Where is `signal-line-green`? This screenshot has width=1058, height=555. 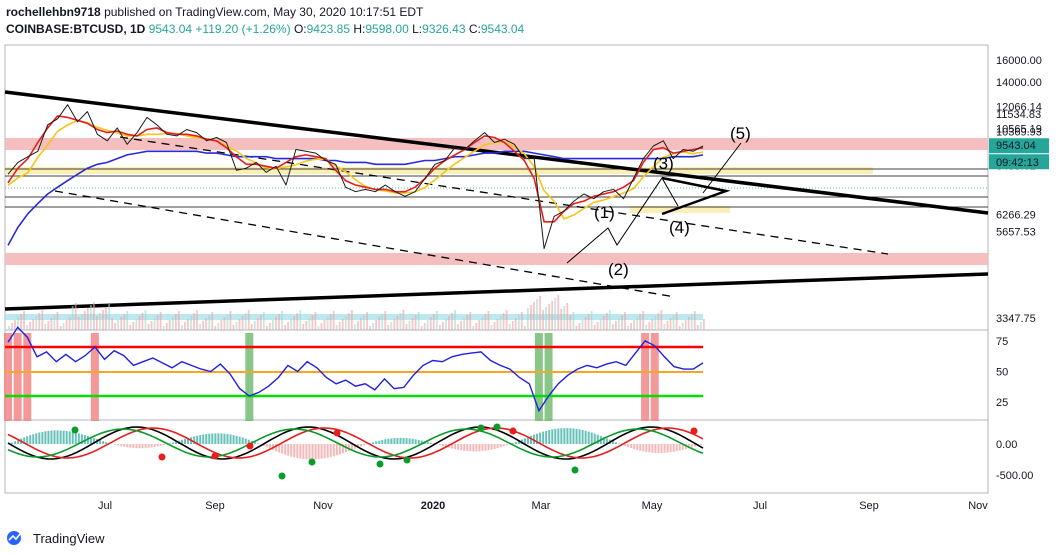
signal-line-green is located at coordinates (355, 443).